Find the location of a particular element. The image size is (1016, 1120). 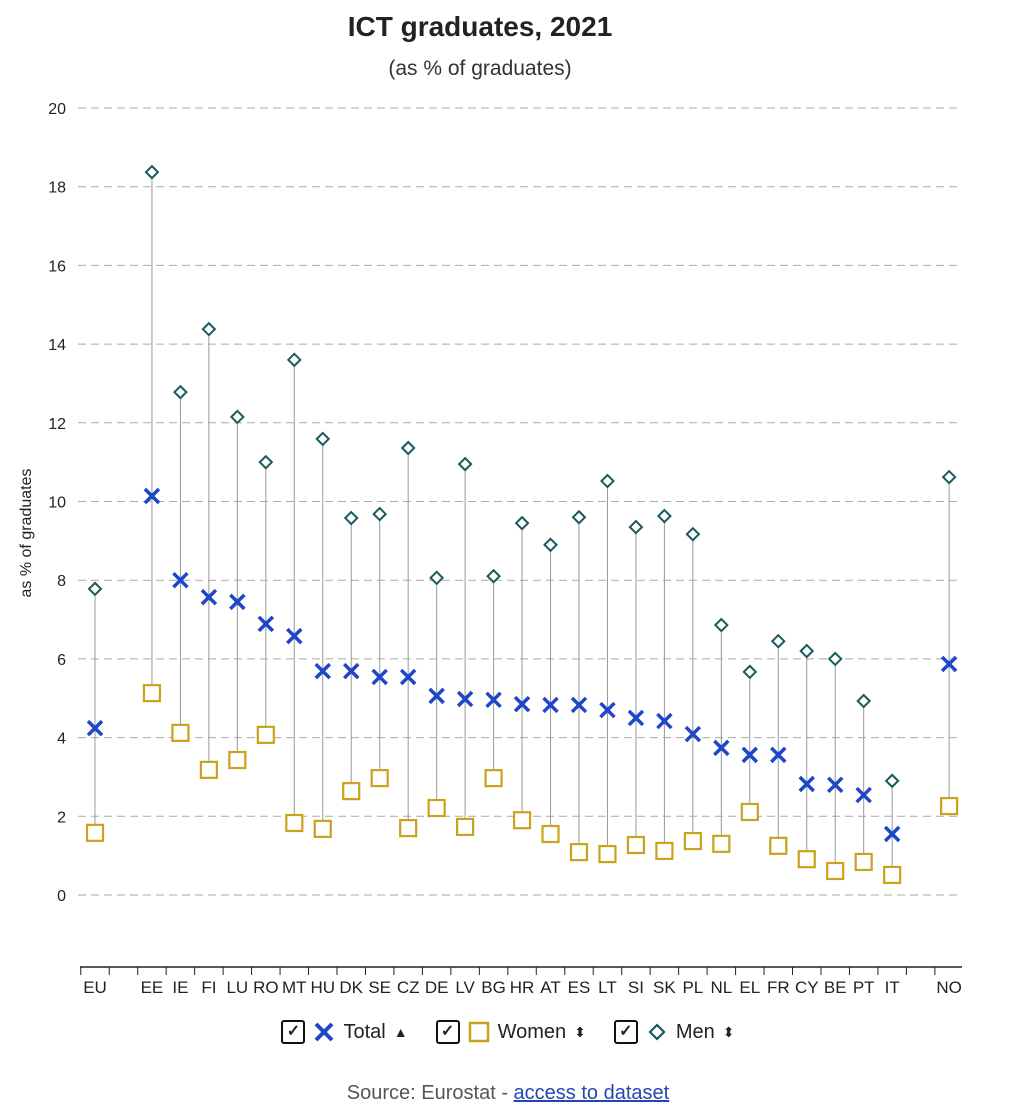

sort-ascending-icon: ▲ is located at coordinates (400, 1032).